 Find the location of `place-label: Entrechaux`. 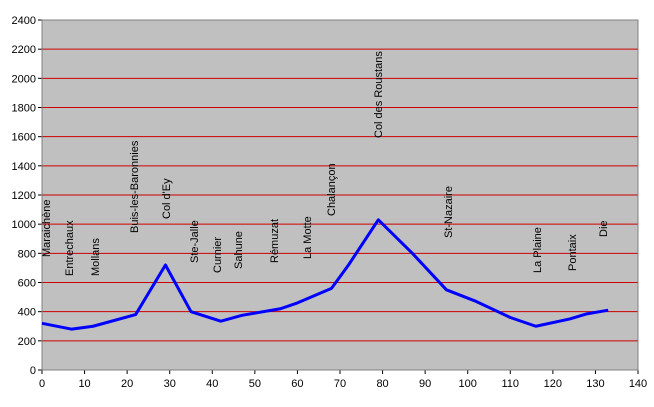

place-label: Entrechaux is located at coordinates (70, 248).